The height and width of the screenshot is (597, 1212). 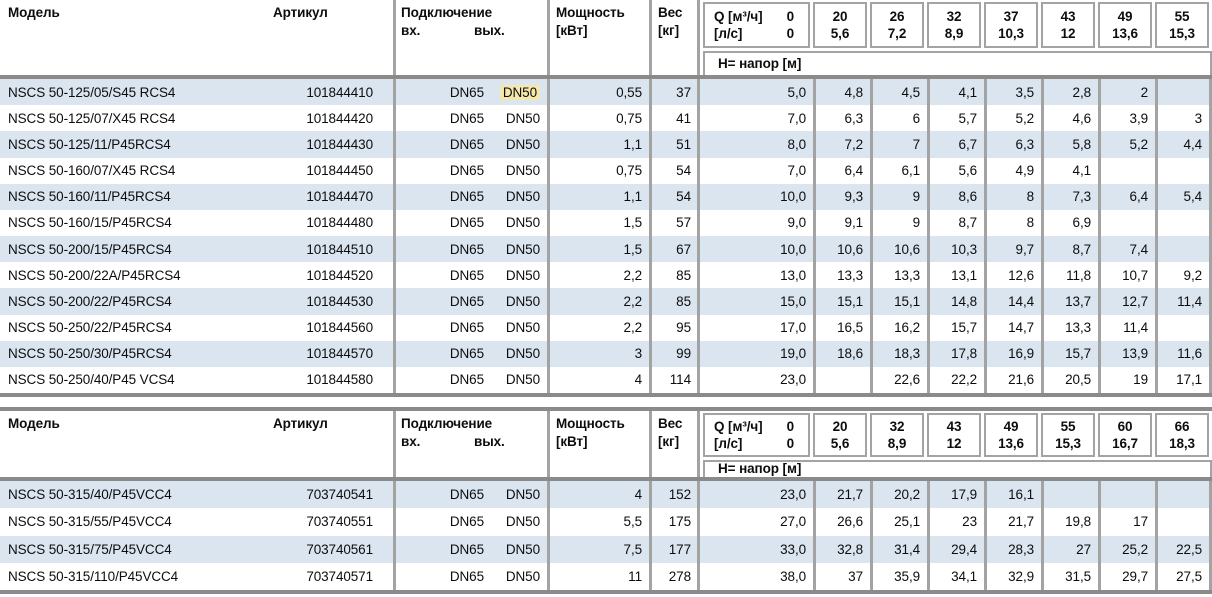 What do you see at coordinates (1012, 170) in the screenshot?
I see `head-cell: 4,9` at bounding box center [1012, 170].